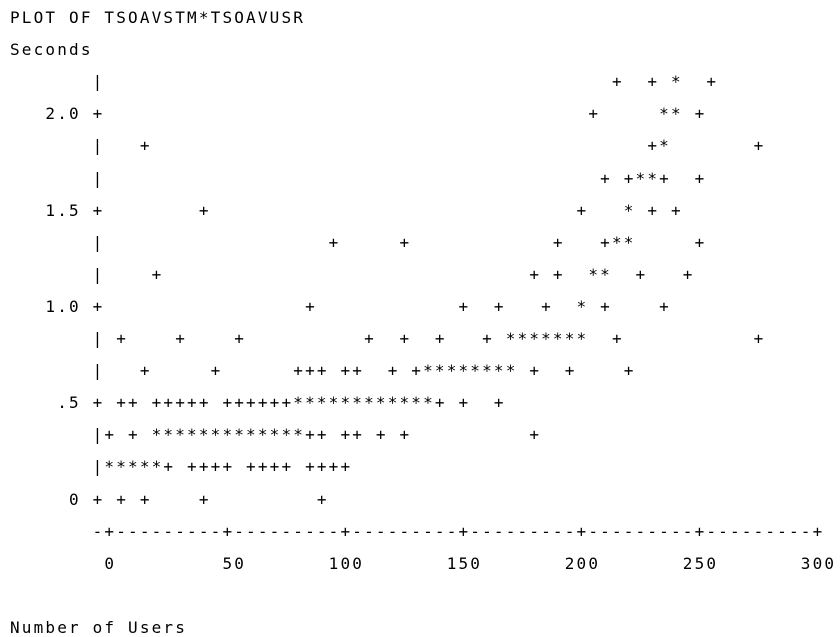 The height and width of the screenshot is (637, 840). I want to click on plot-row: | + + + + + + + ******* + +, so click(388, 338).